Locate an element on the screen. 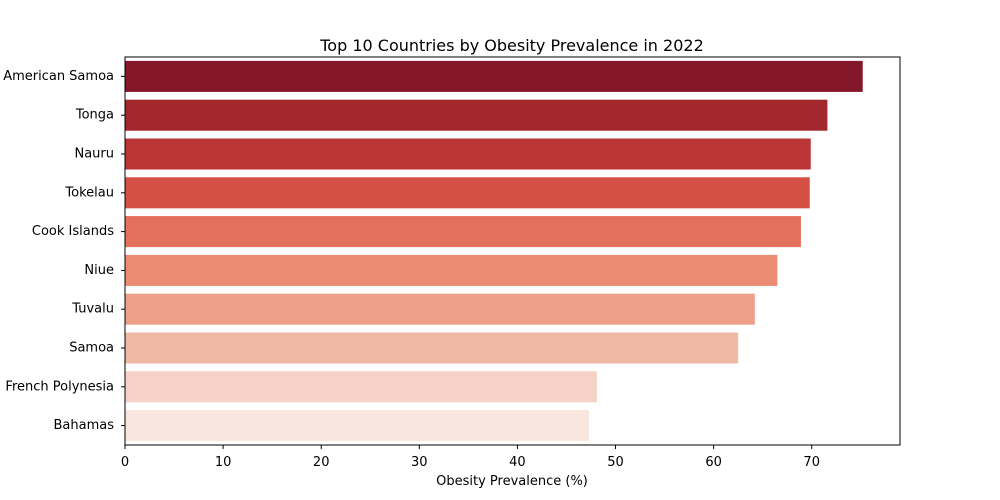 Image resolution: width=1000 pixels, height=500 pixels. y-tick-label: Tokelau is located at coordinates (89, 192).